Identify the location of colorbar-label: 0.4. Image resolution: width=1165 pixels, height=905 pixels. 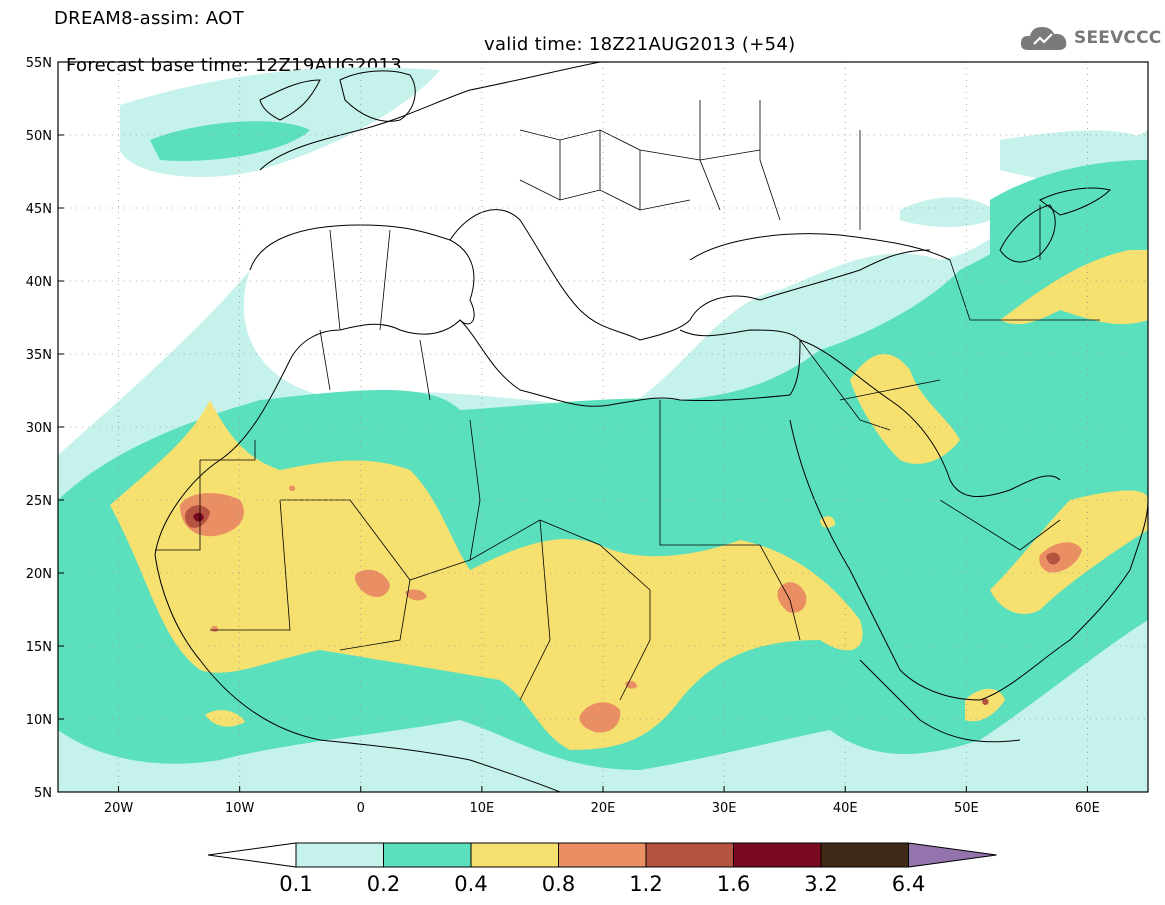
(471, 884).